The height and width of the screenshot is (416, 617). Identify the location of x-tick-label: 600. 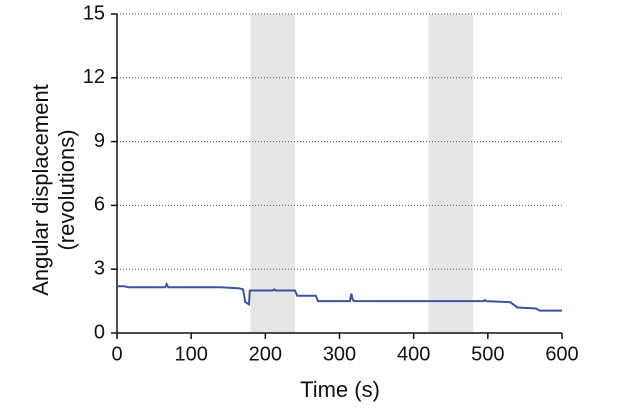
(561, 354).